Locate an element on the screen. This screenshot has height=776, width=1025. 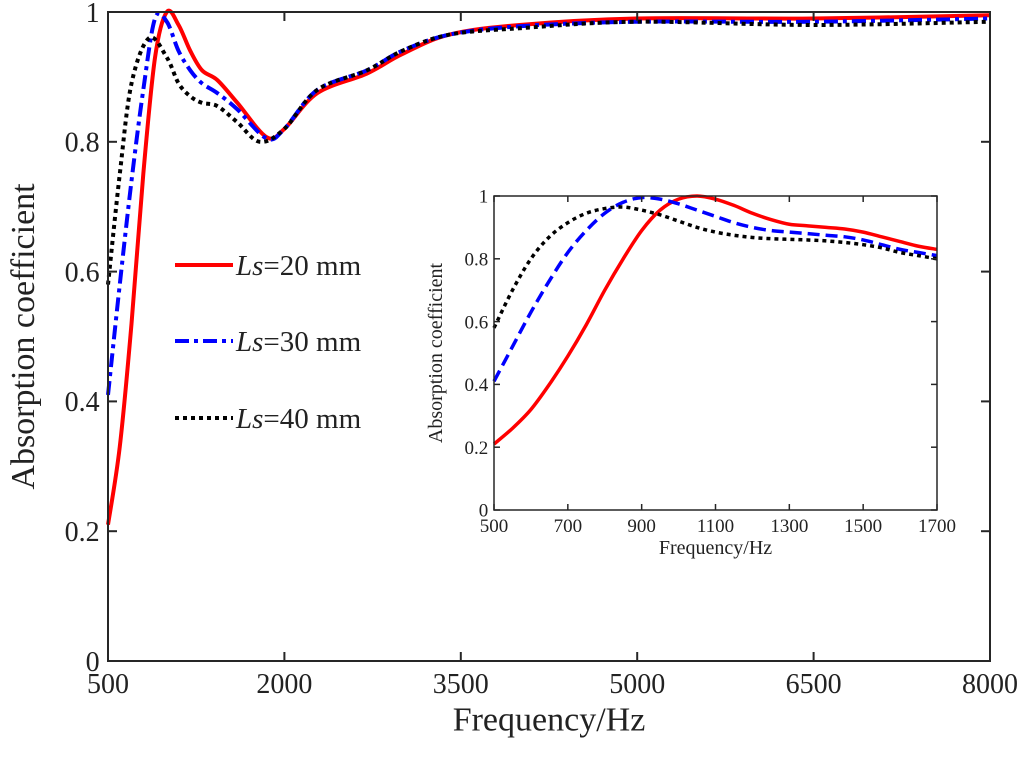
legend-label: Ls=30 mm is located at coordinates (298, 342).